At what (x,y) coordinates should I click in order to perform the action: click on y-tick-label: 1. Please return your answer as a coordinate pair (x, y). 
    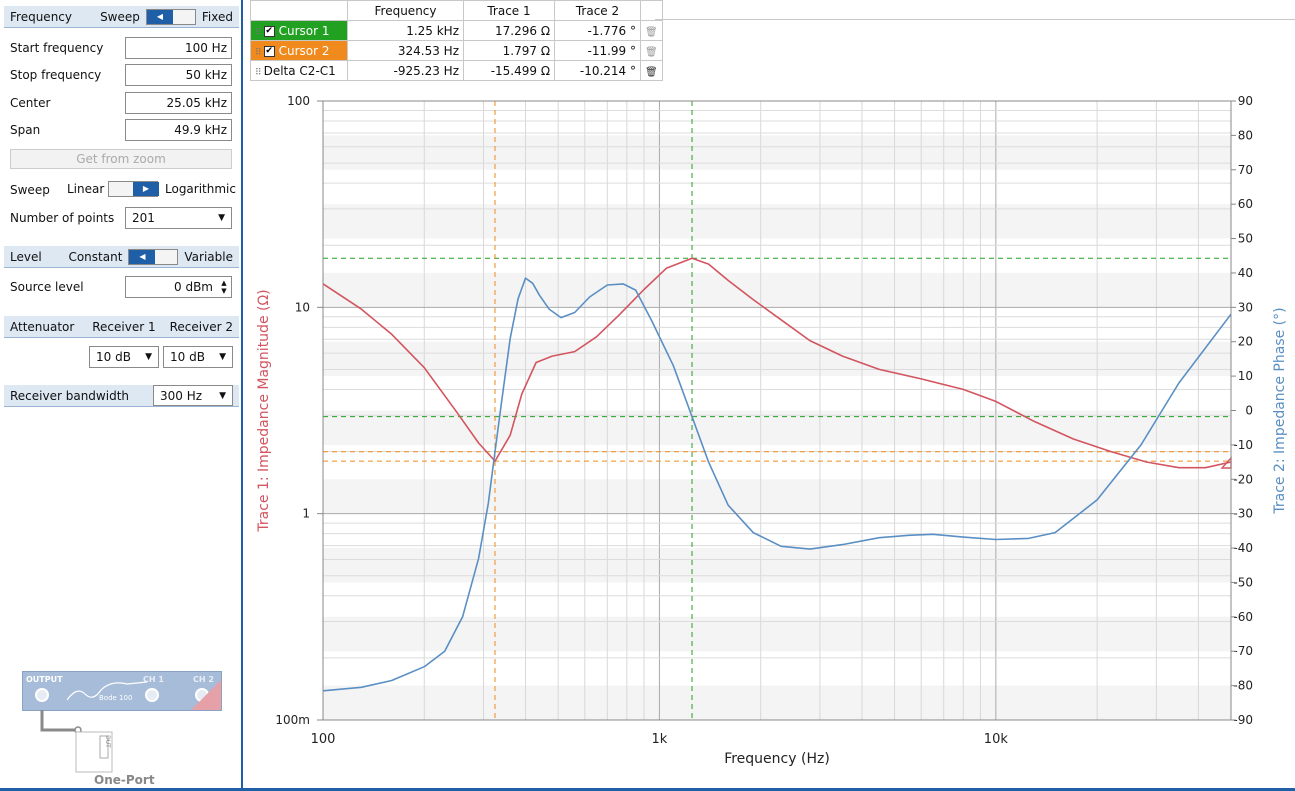
    Looking at the image, I should click on (306, 514).